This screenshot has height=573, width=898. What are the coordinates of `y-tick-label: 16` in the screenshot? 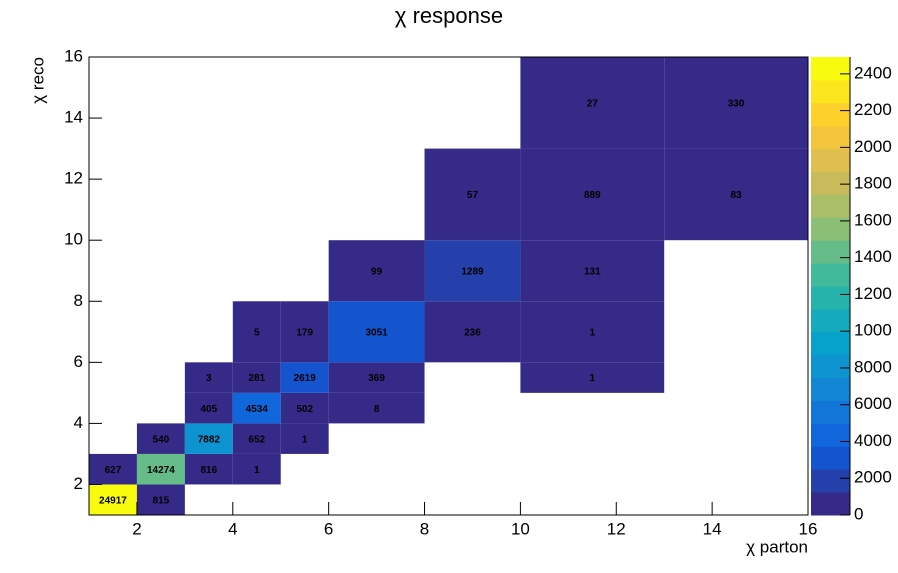 It's located at (73, 55).